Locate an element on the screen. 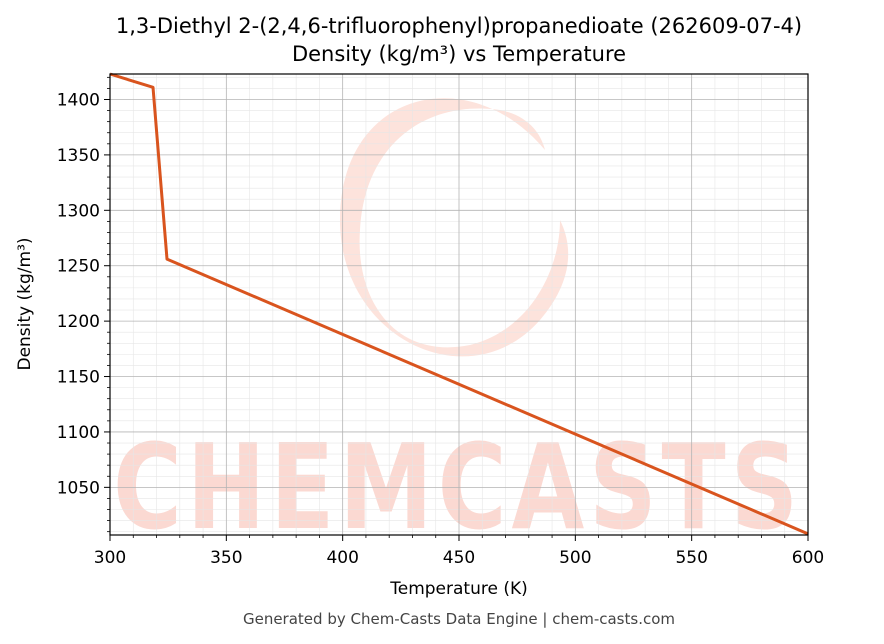 This screenshot has height=644, width=884. y-tick-label: 1200 is located at coordinates (78, 322).